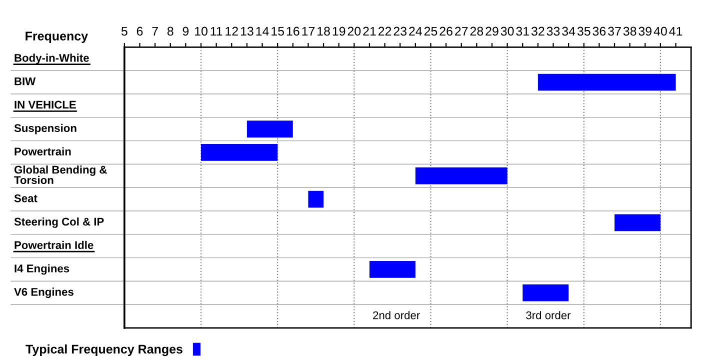  What do you see at coordinates (339, 31) in the screenshot?
I see `x-tick-label: 19` at bounding box center [339, 31].